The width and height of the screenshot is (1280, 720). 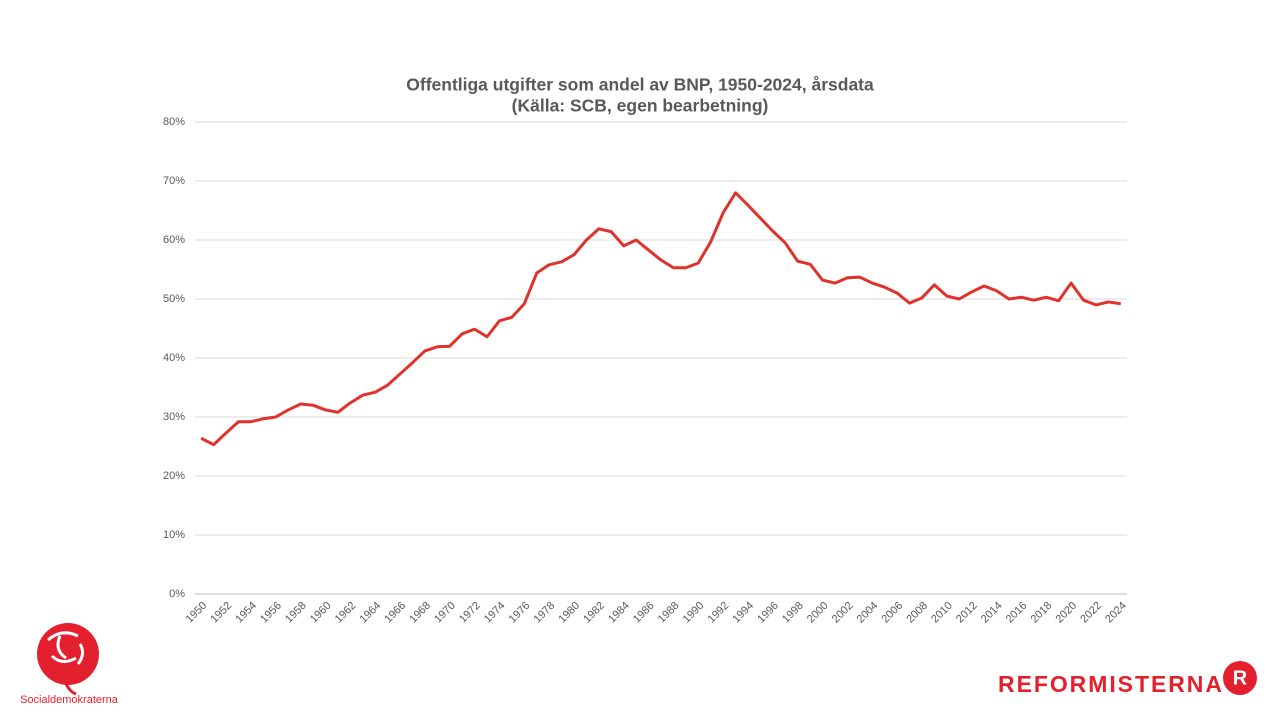 I want to click on x-tick-label: 2012, so click(x=967, y=613).